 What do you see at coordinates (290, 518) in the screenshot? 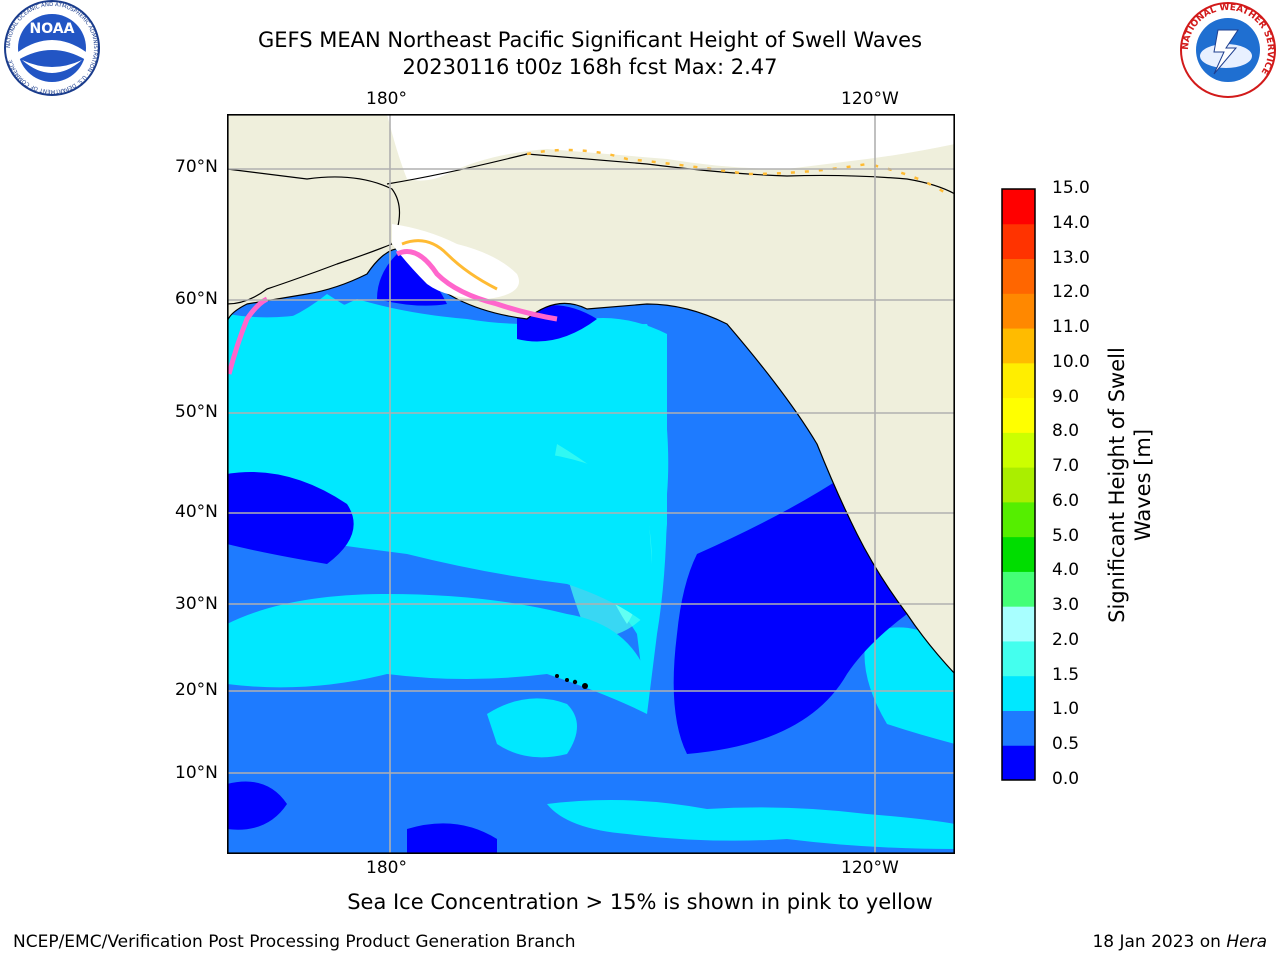
I see `low-swell-west` at bounding box center [290, 518].